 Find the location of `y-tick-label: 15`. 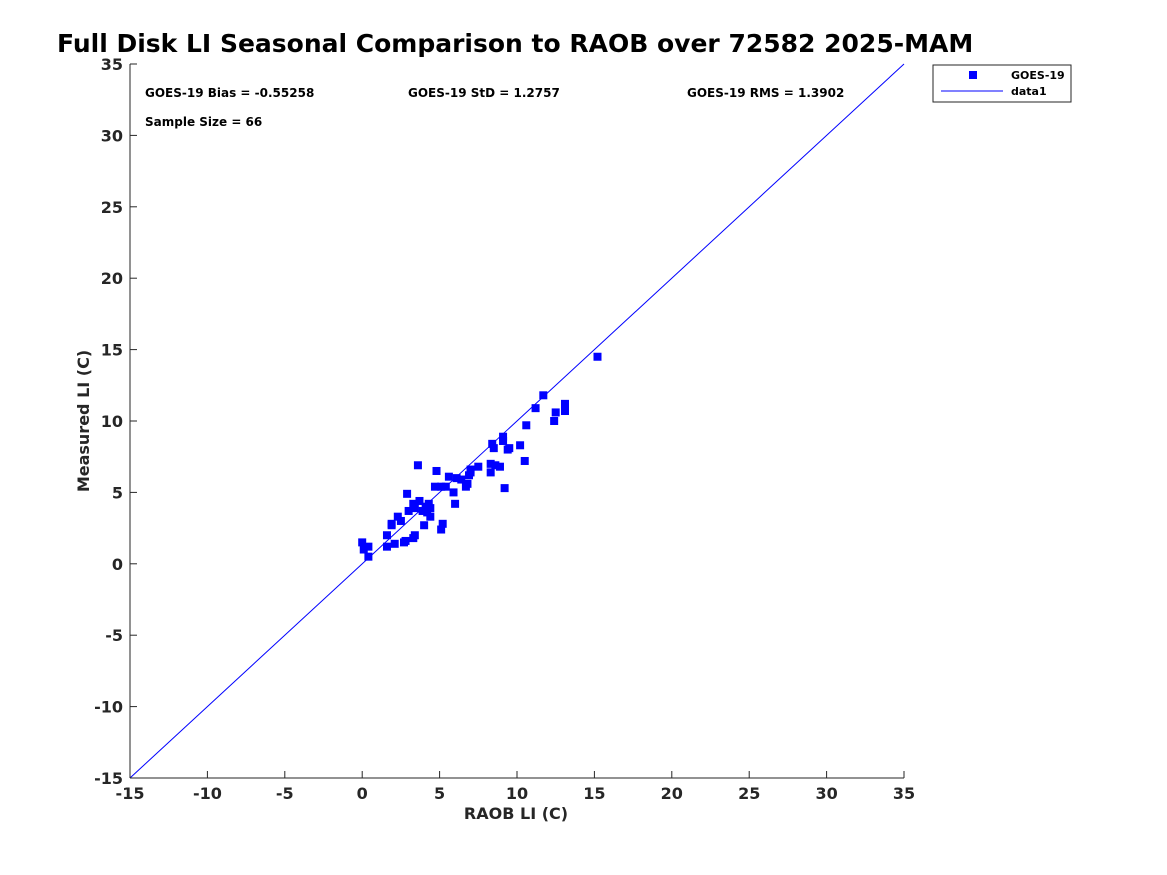

y-tick-label: 15 is located at coordinates (112, 350).